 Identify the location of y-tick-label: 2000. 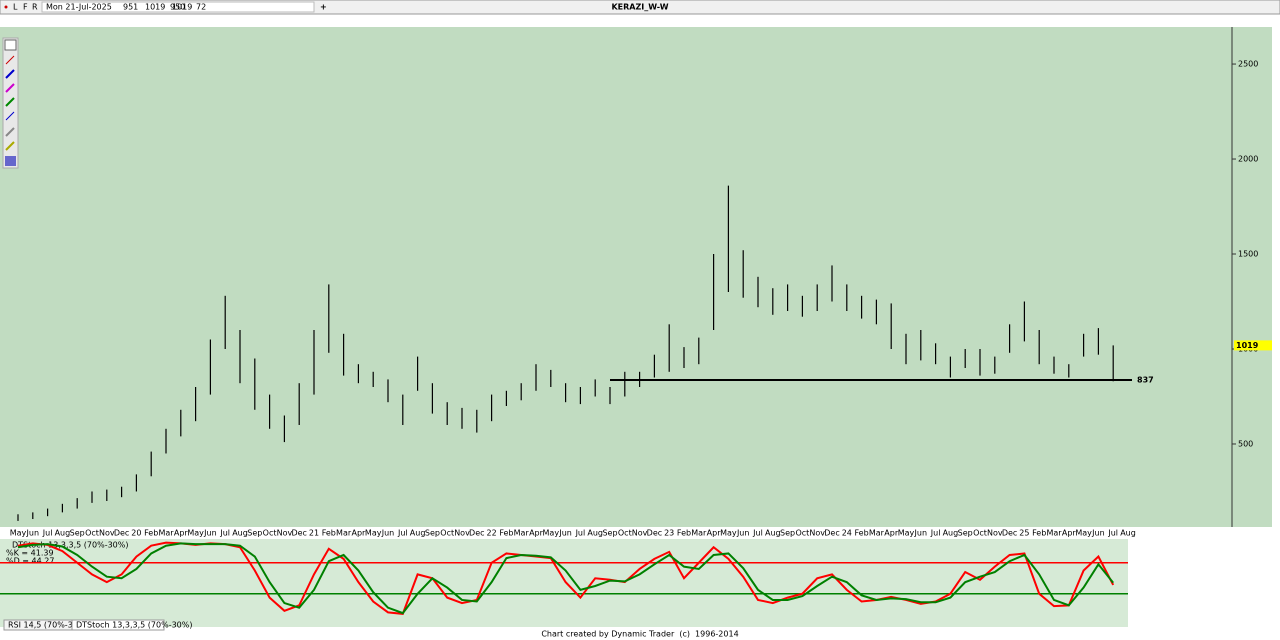
(1248, 159).